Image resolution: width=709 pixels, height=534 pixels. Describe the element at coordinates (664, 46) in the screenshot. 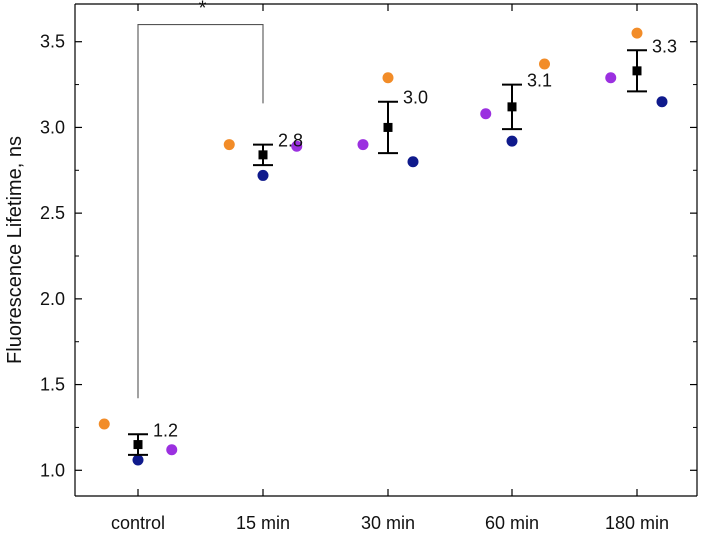

I see `mean-value-label: 3.3` at that location.